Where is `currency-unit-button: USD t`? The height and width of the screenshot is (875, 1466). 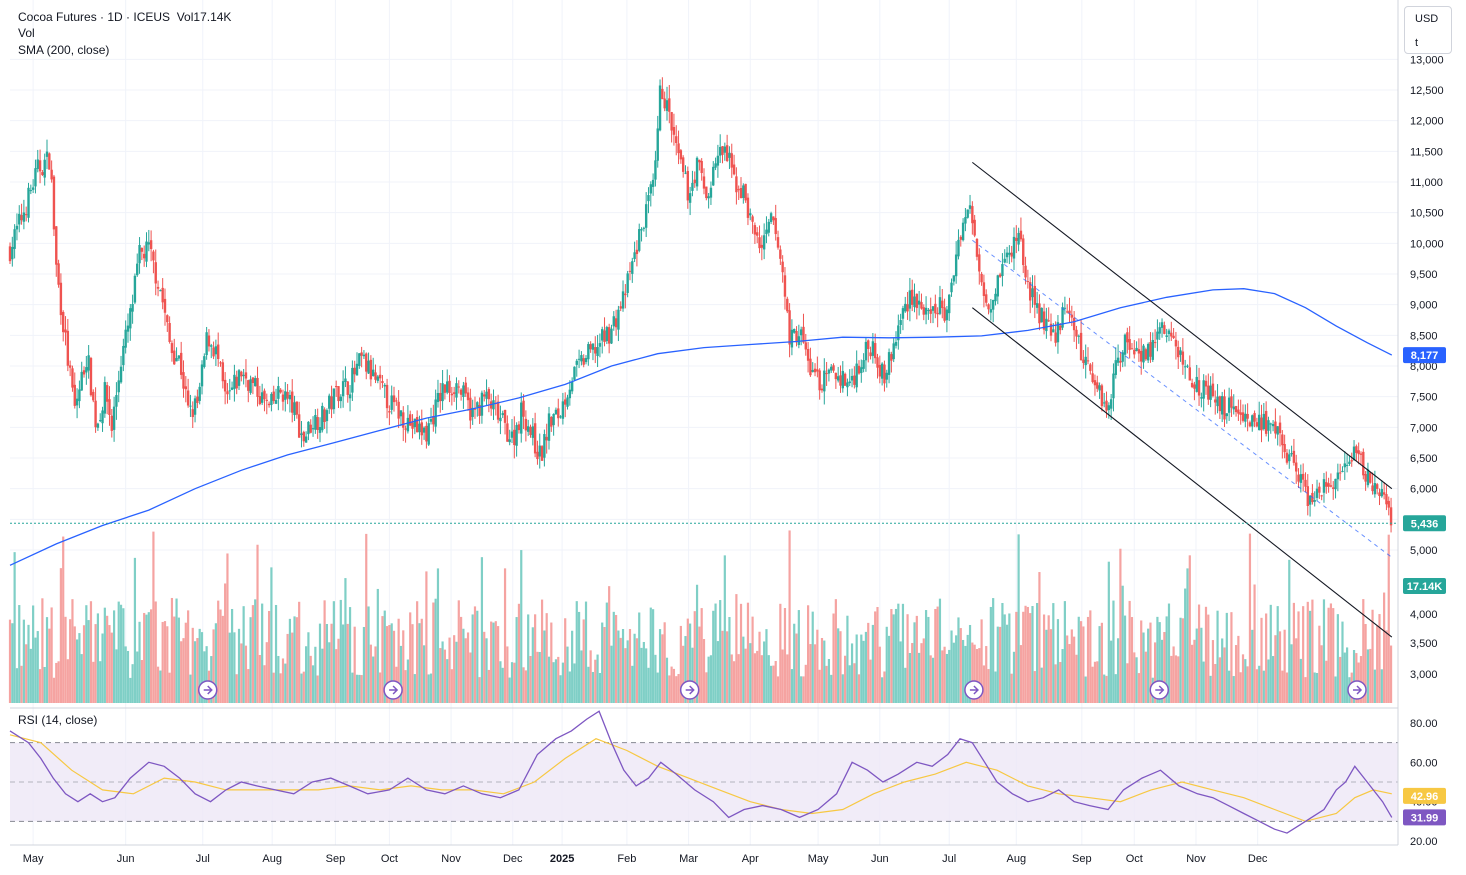
currency-unit-button: USD t is located at coordinates (1428, 30).